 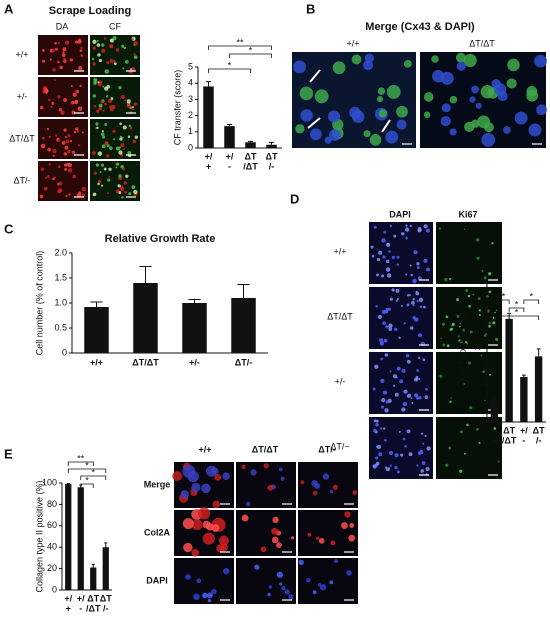 What do you see at coordinates (157, 532) in the screenshot?
I see `row-label: Col2A` at bounding box center [157, 532].